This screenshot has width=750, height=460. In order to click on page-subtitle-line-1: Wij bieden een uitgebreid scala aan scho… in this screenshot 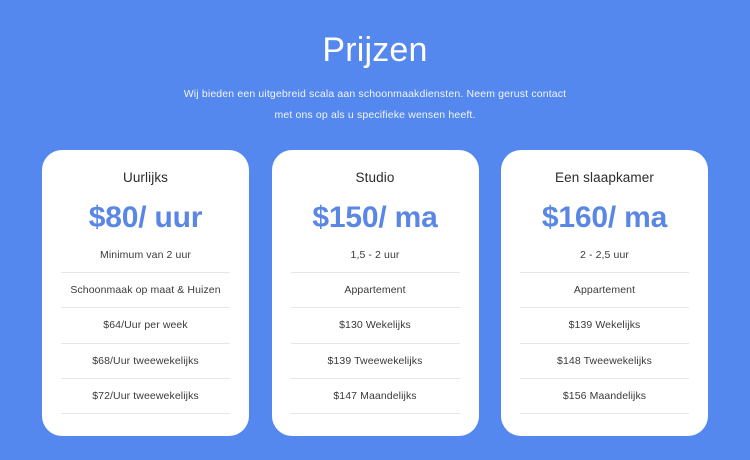, I will do `click(375, 93)`.